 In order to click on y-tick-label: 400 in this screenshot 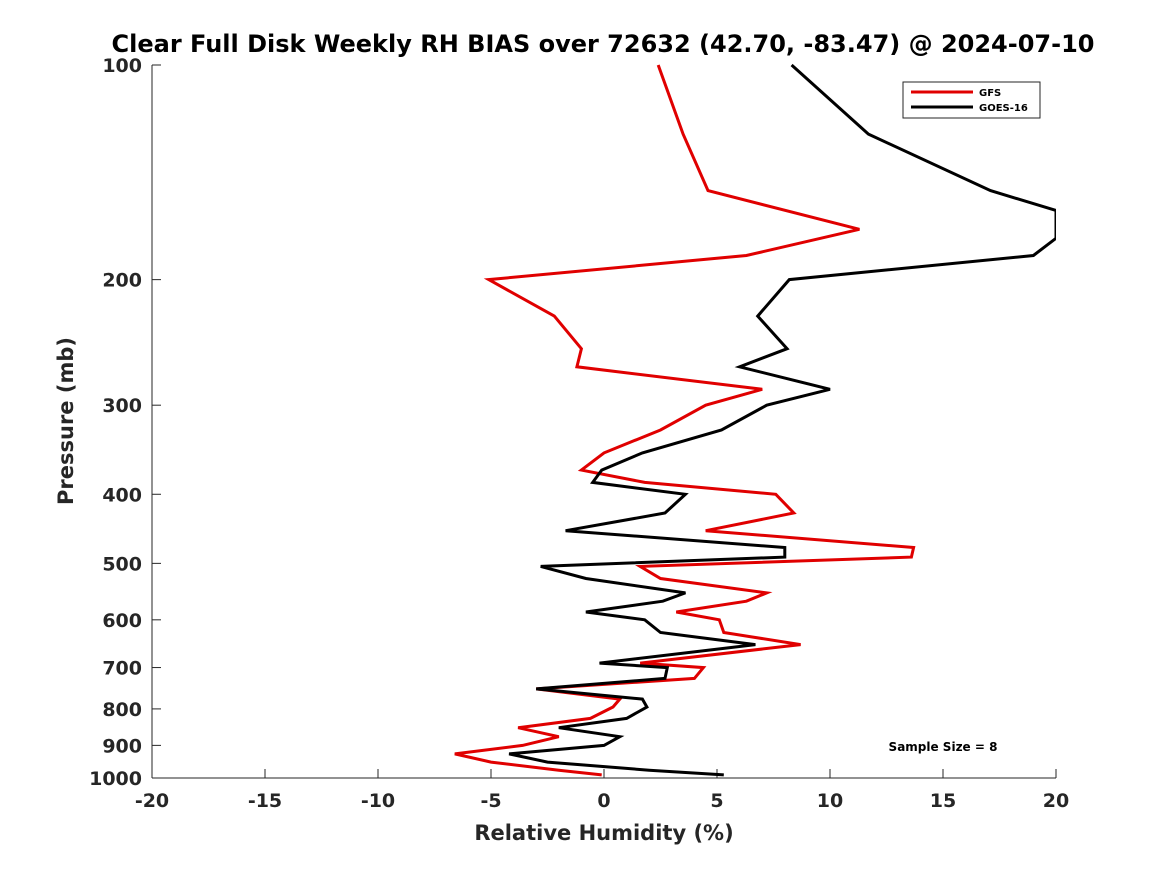, I will do `click(122, 495)`.